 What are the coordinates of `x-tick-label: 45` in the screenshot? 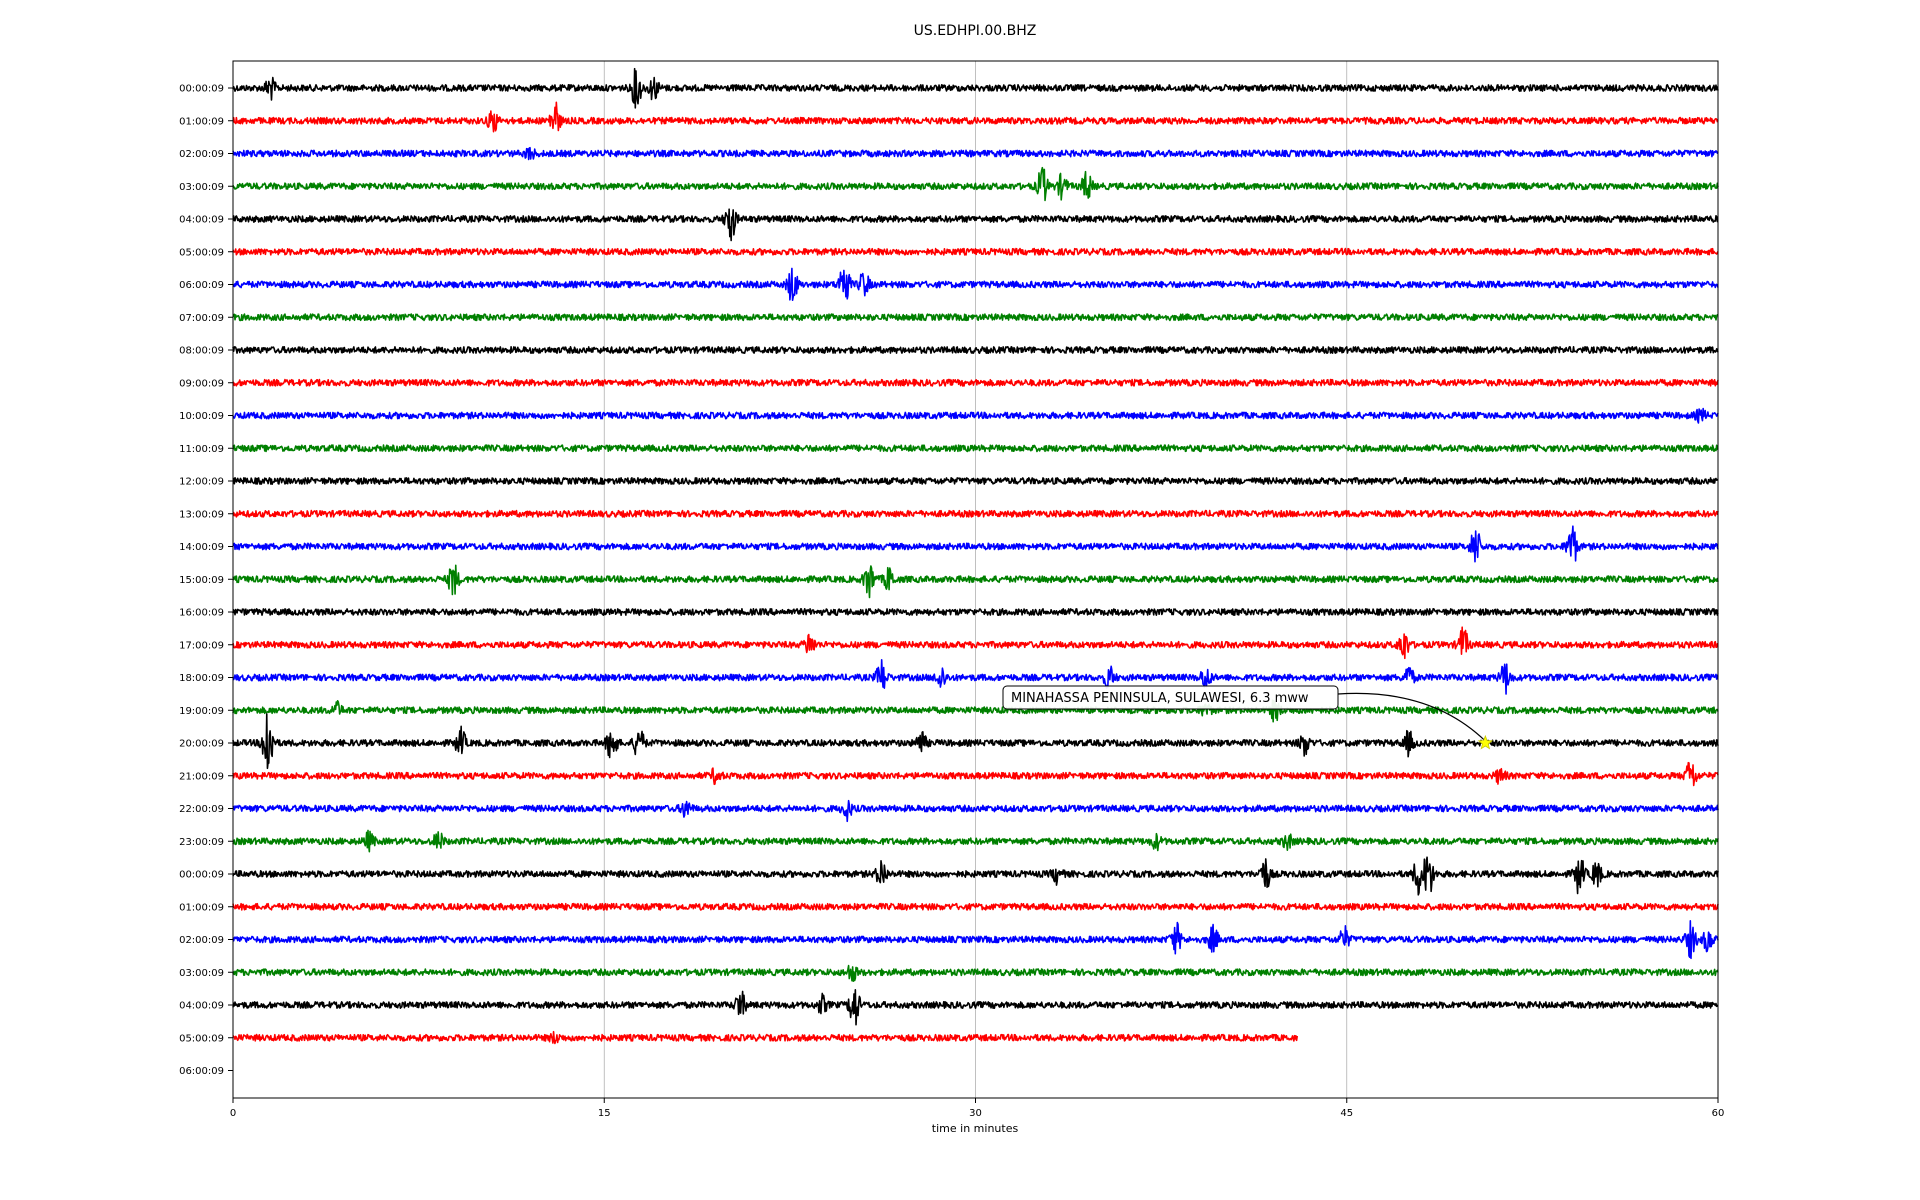 It's located at (1346, 1113).